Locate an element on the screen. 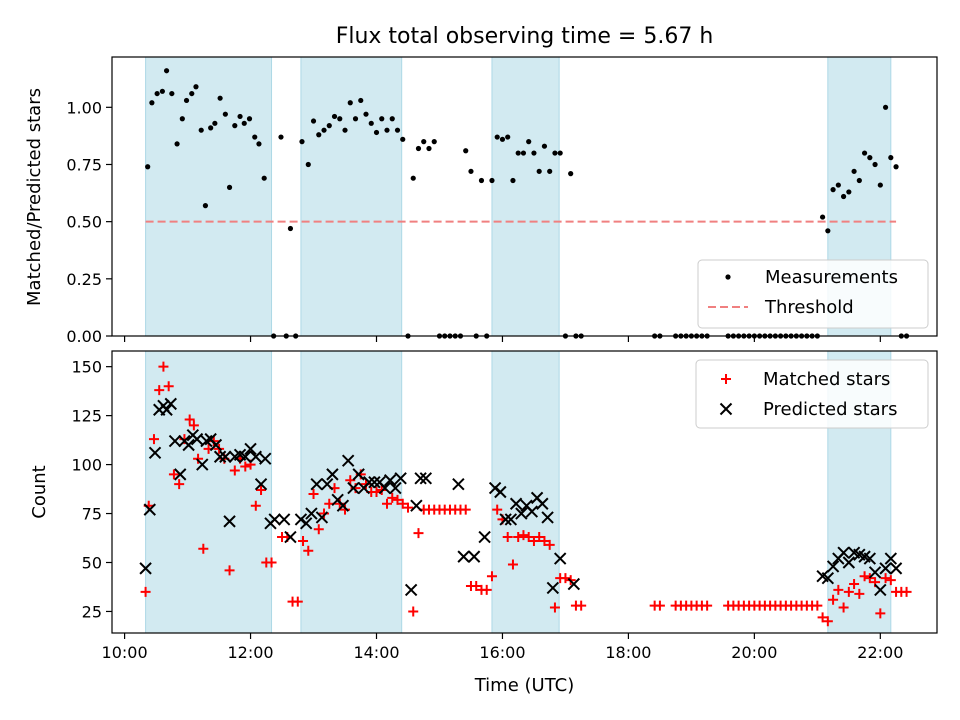 The height and width of the screenshot is (720, 960). top-y-tick-label: 0.25 is located at coordinates (84, 279).